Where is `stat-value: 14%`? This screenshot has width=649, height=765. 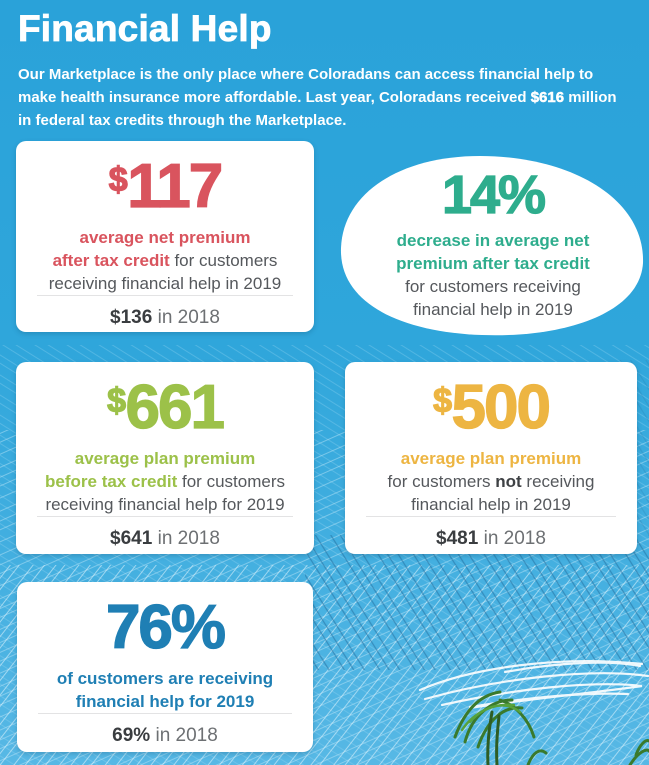 stat-value: 14% is located at coordinates (493, 195).